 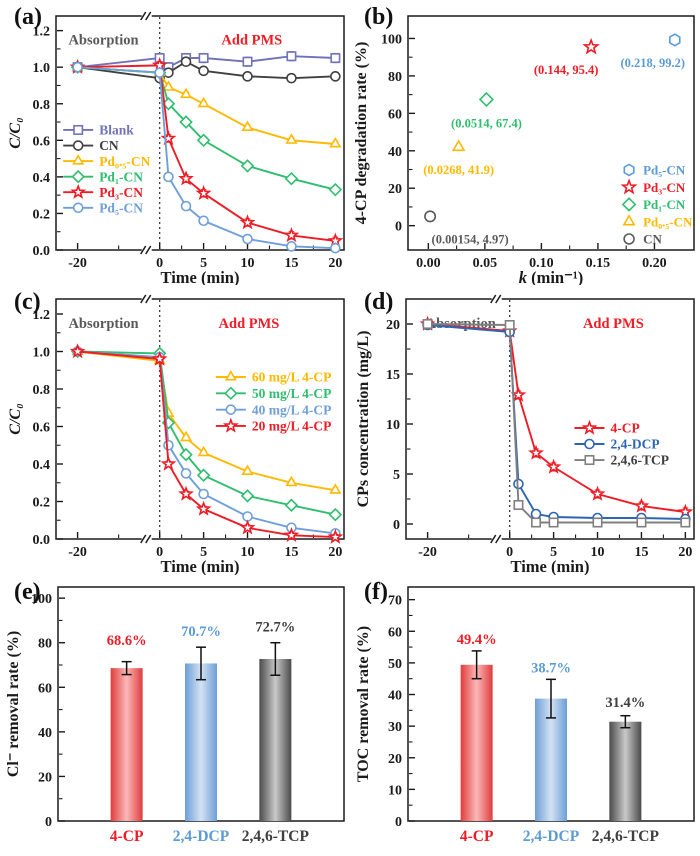 What do you see at coordinates (654, 263) in the screenshot?
I see `svg-text: 0.20` at bounding box center [654, 263].